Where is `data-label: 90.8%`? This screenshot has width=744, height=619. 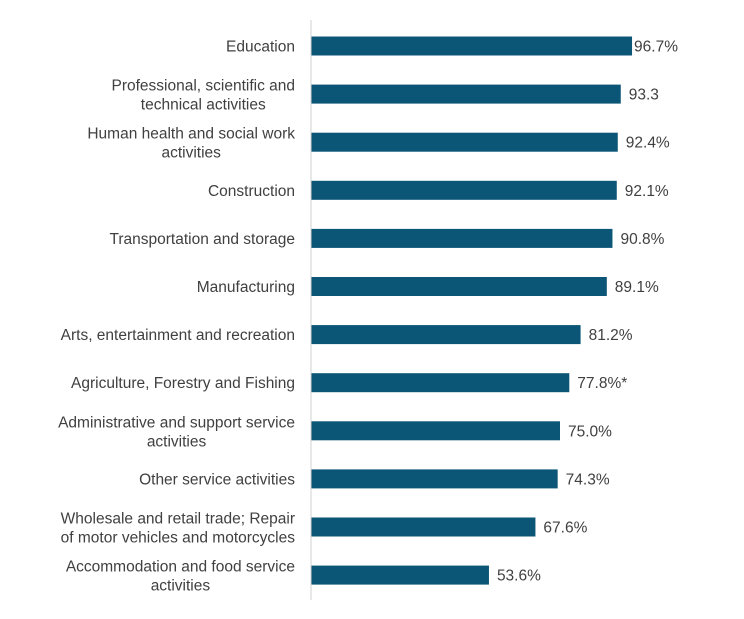
data-label: 90.8% is located at coordinates (642, 239).